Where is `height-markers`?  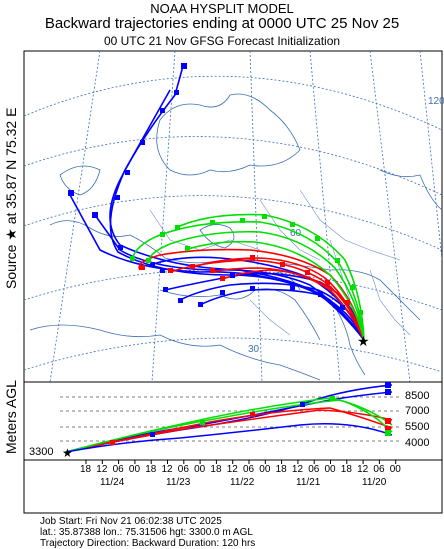
height-markers is located at coordinates (250, 413).